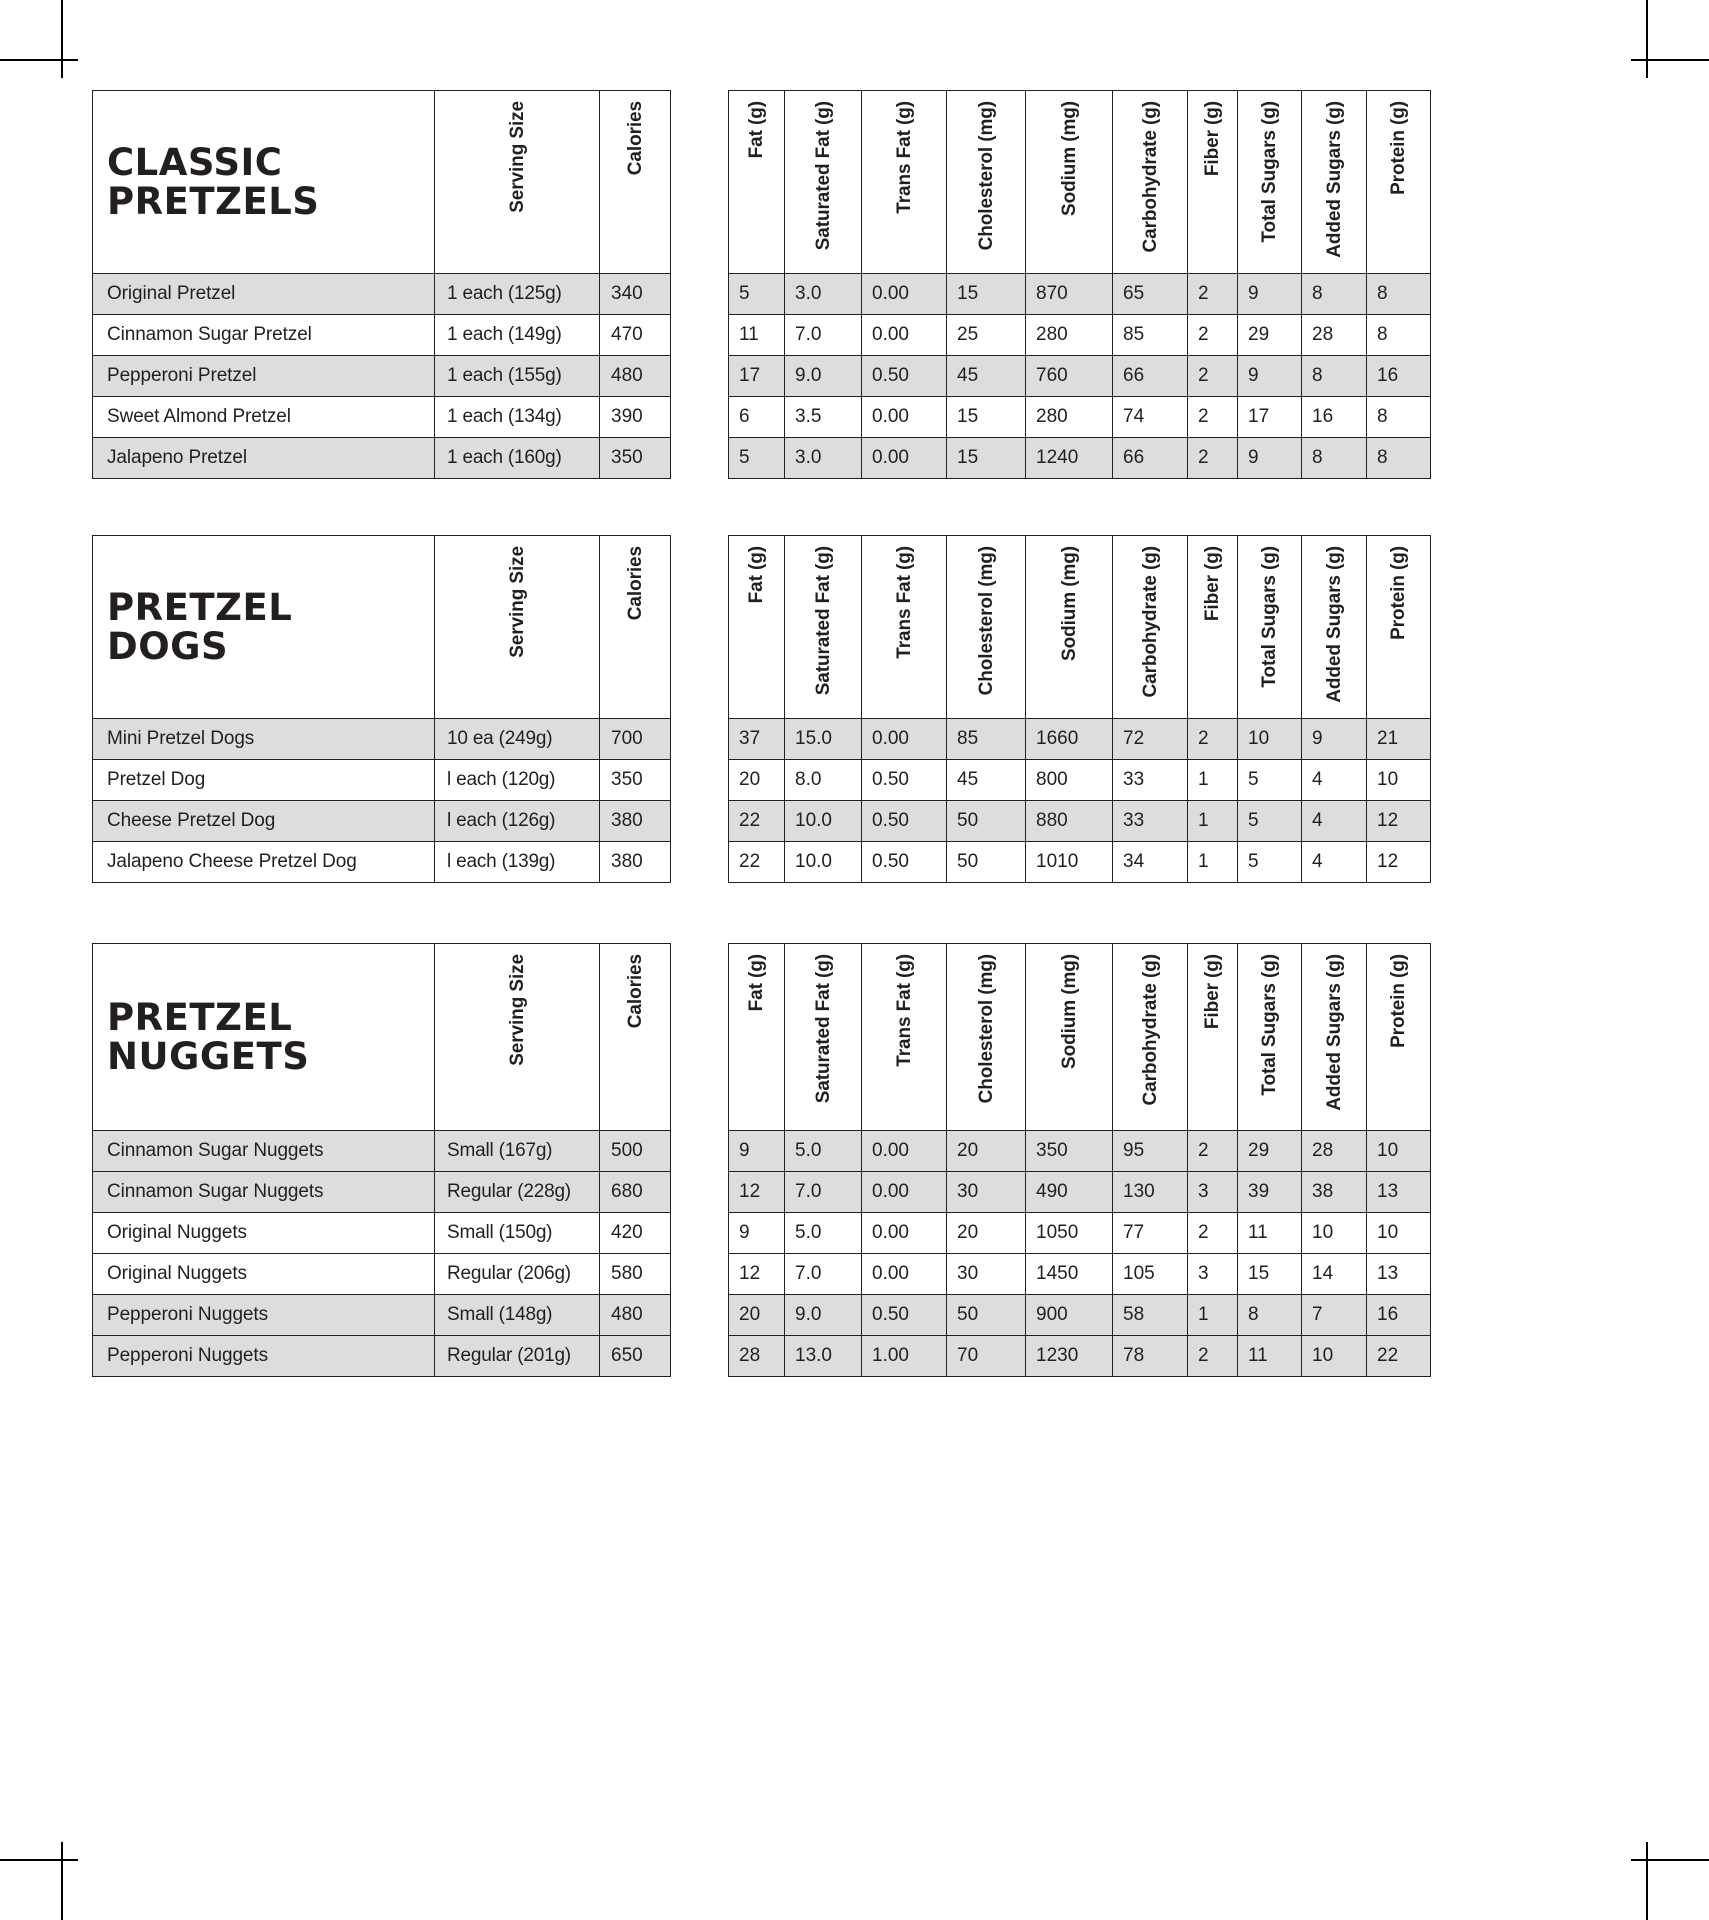  What do you see at coordinates (517, 417) in the screenshot?
I see `serving-size: 1 each (134g)` at bounding box center [517, 417].